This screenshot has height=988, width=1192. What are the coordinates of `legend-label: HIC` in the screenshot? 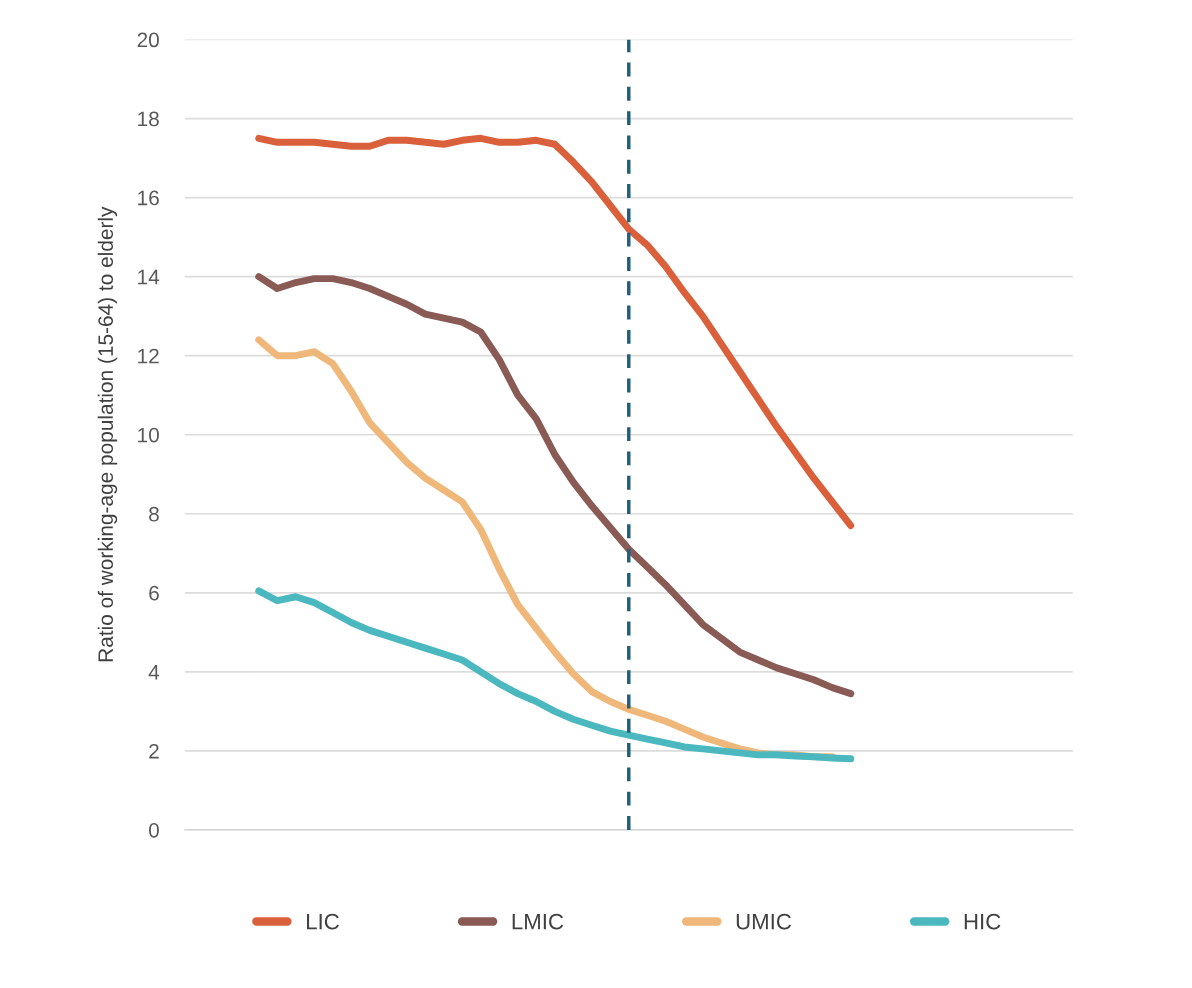 It's located at (982, 921).